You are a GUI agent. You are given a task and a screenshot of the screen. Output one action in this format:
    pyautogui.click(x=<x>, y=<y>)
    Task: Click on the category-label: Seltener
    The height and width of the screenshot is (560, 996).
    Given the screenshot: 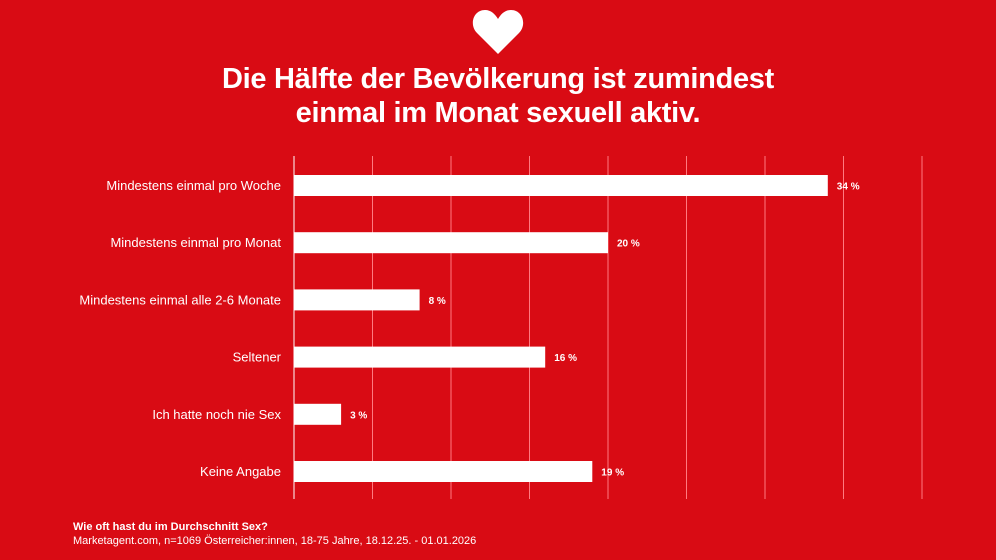 What is the action you would take?
    pyautogui.click(x=257, y=357)
    